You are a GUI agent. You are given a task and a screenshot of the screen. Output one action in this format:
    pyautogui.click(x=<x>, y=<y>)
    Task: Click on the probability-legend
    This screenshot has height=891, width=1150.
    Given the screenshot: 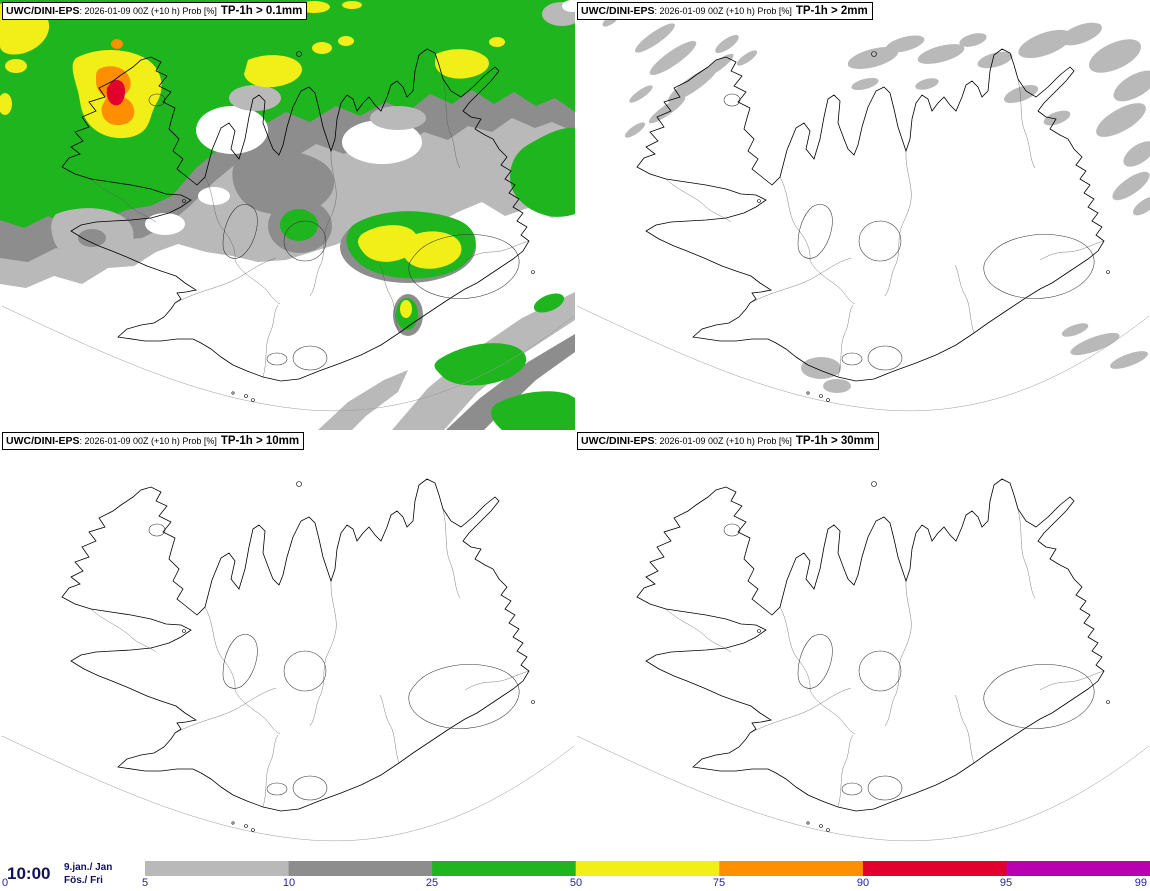 What is the action you would take?
    pyautogui.click(x=647, y=868)
    